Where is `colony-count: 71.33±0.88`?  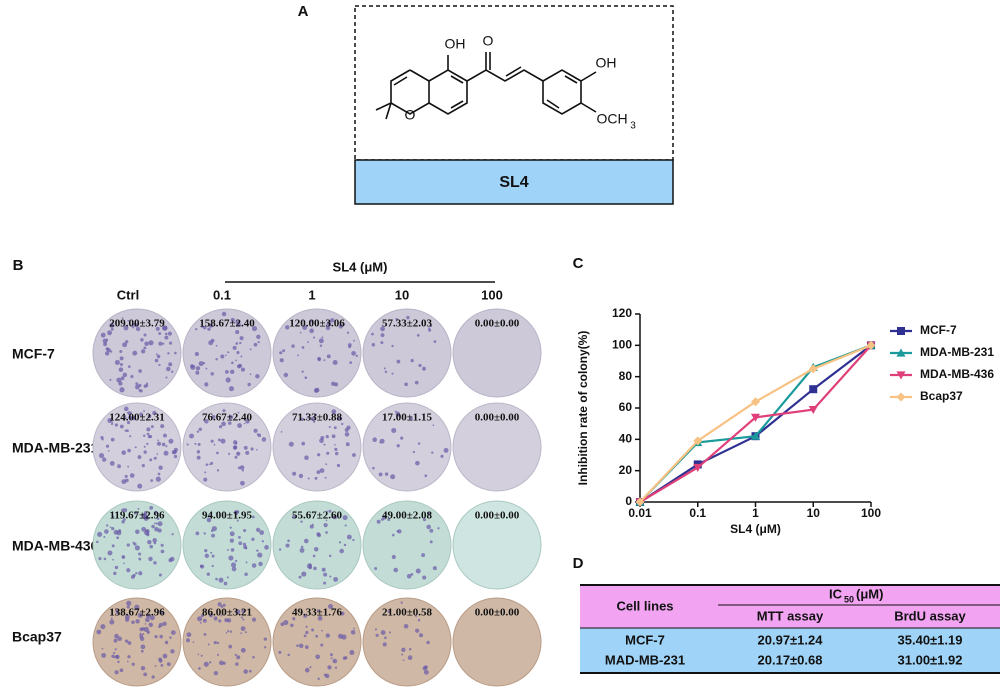
colony-count: 71.33±0.88 is located at coordinates (317, 418).